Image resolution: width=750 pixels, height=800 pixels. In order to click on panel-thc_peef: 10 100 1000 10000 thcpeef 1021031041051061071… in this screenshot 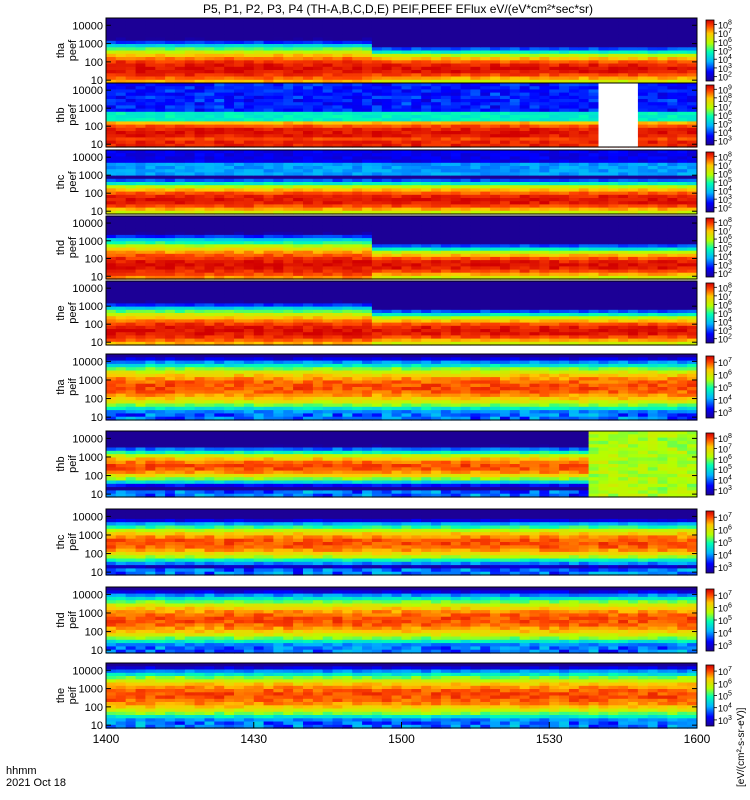, I will do `click(393, 183)`.